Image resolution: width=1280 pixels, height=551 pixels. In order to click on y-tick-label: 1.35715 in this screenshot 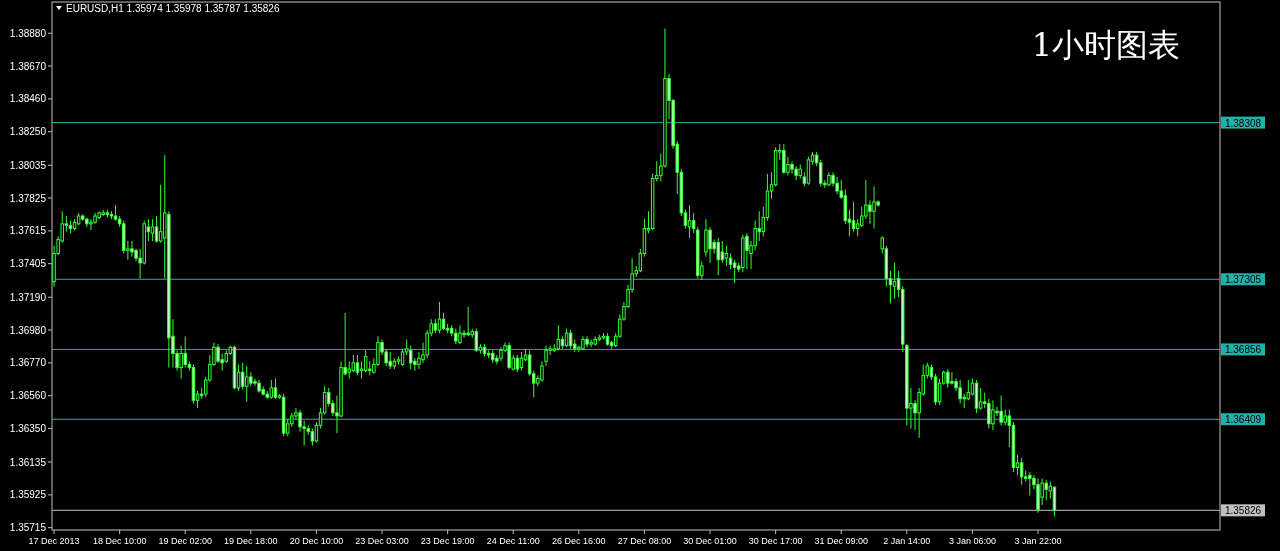, I will do `click(27, 528)`.